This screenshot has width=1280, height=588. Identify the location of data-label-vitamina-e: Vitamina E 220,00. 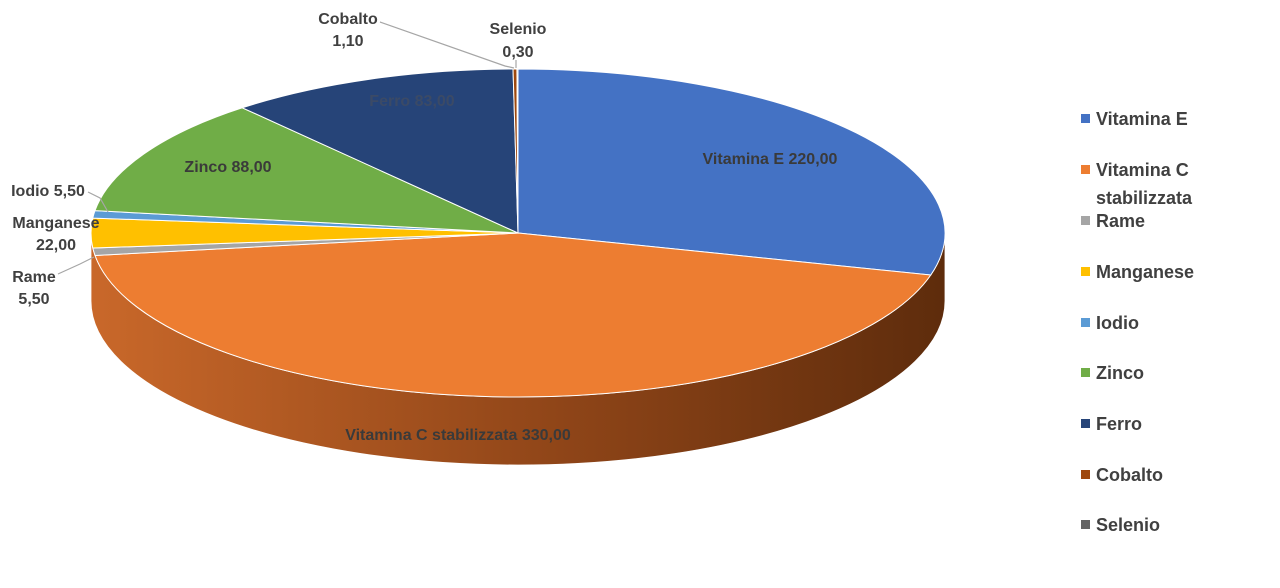
(770, 159).